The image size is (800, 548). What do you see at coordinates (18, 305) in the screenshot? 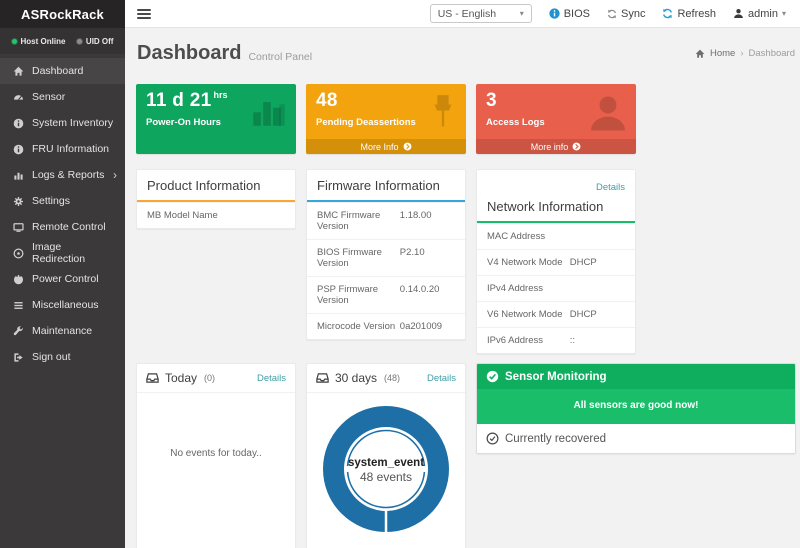
I see `bars-icon` at bounding box center [18, 305].